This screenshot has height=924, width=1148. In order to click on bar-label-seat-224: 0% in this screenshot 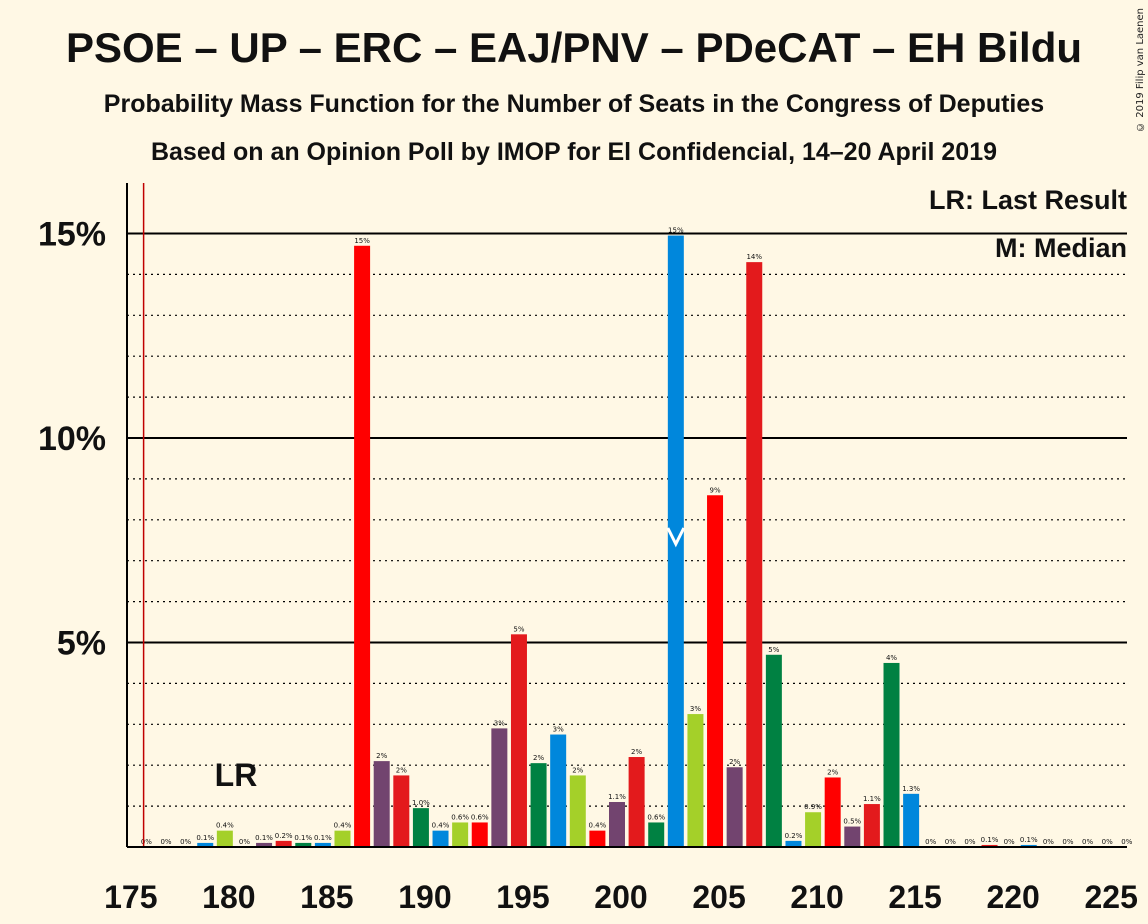, I will do `click(1087, 842)`.